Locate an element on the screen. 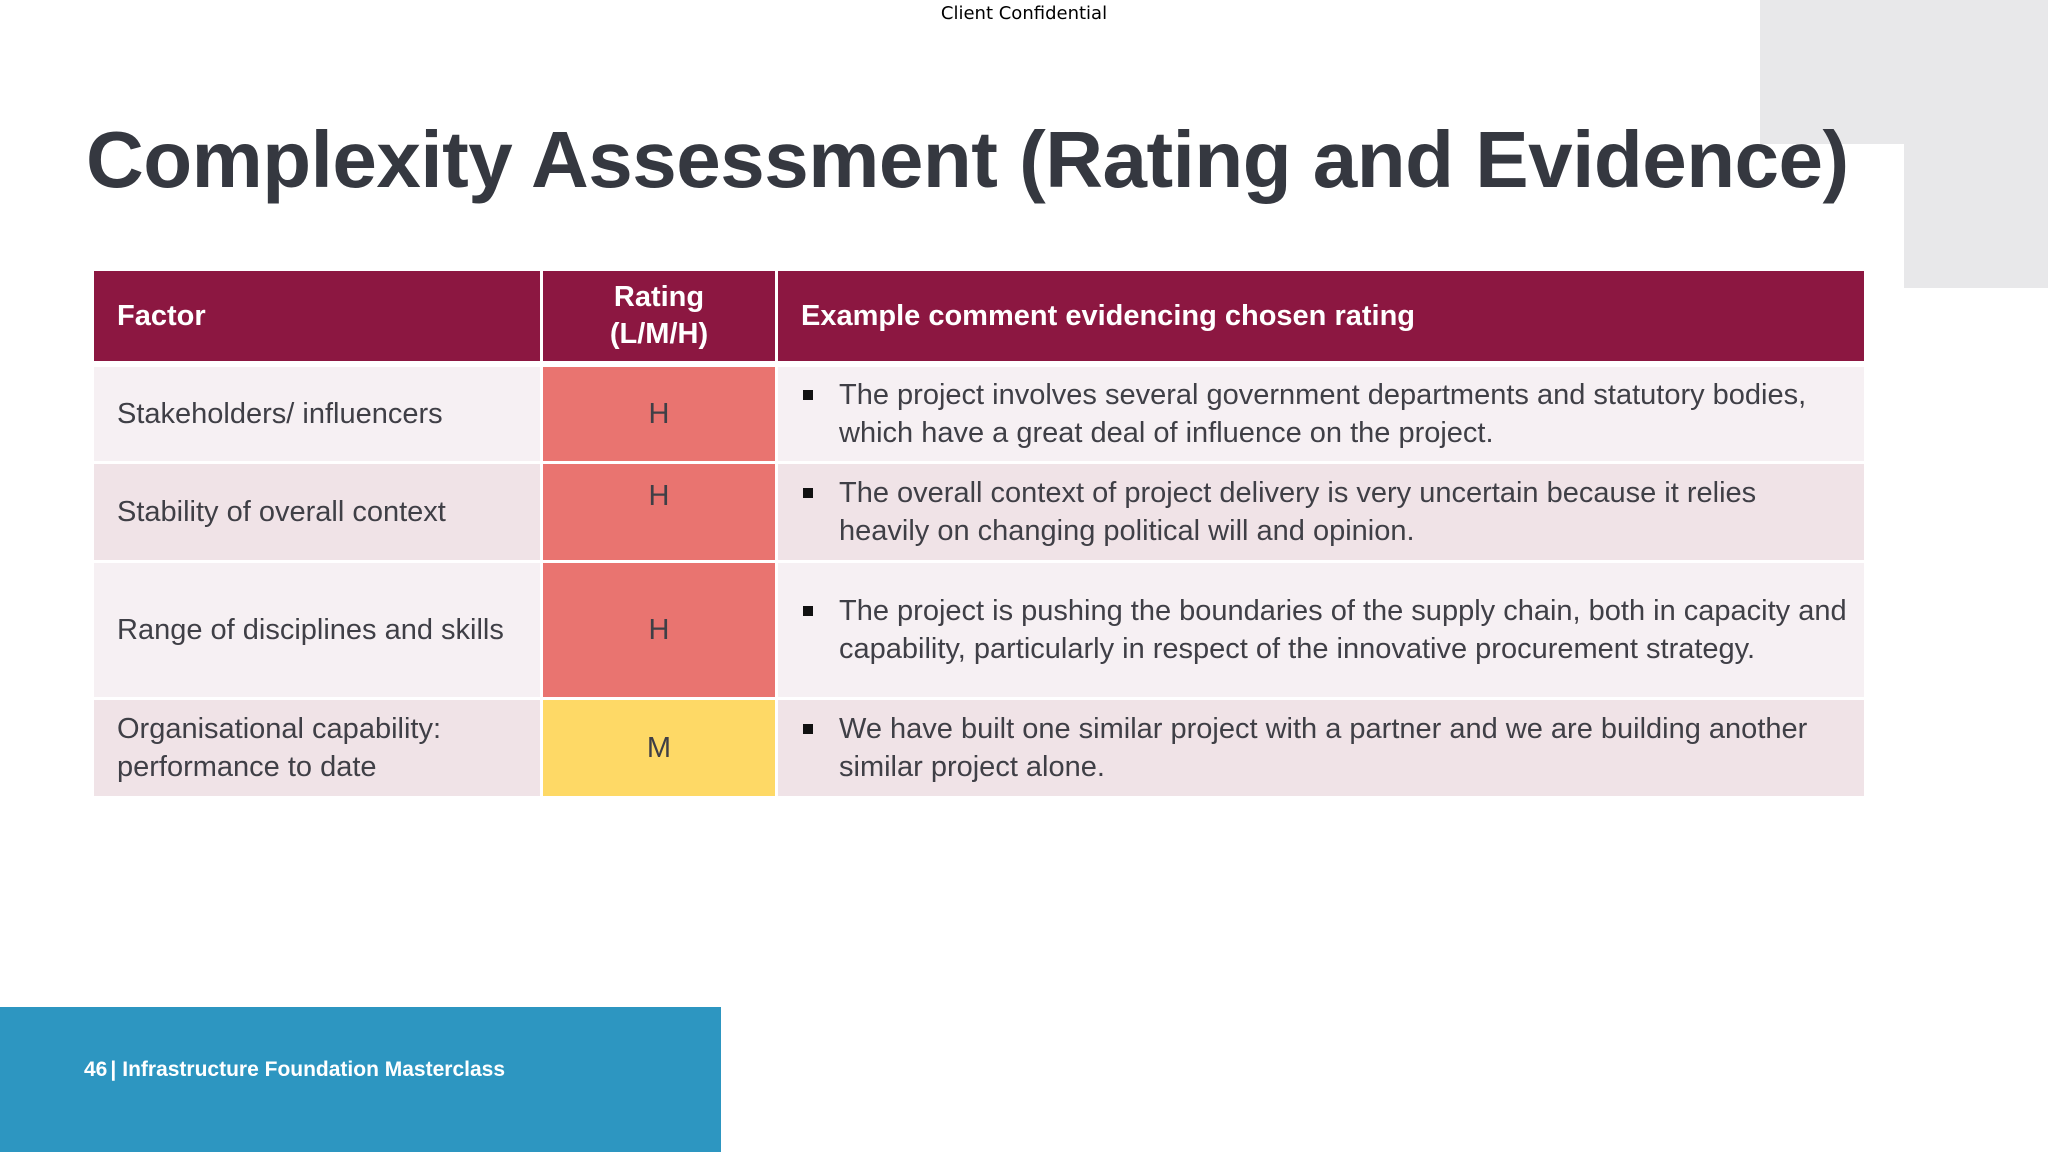 The width and height of the screenshot is (2048, 1152). corner-decoration-vertical is located at coordinates (1976, 144).